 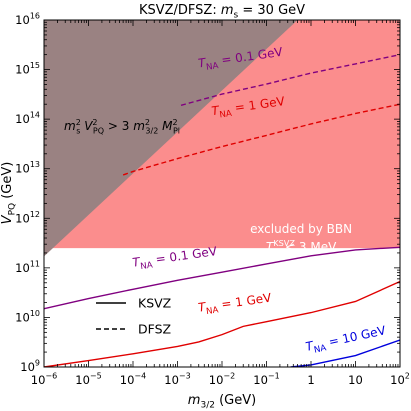 I want to click on series-label-ksvz-0: TNA​ = 0.1 GeV, so click(x=175, y=258).